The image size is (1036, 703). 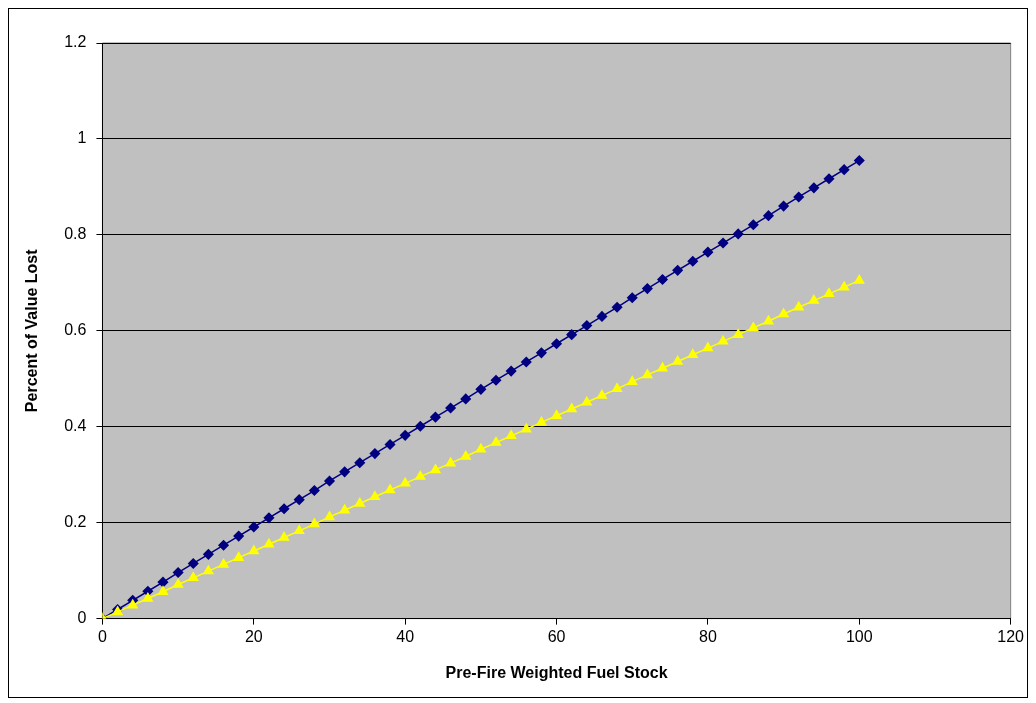 I want to click on x-tick-label: 80, so click(x=708, y=636).